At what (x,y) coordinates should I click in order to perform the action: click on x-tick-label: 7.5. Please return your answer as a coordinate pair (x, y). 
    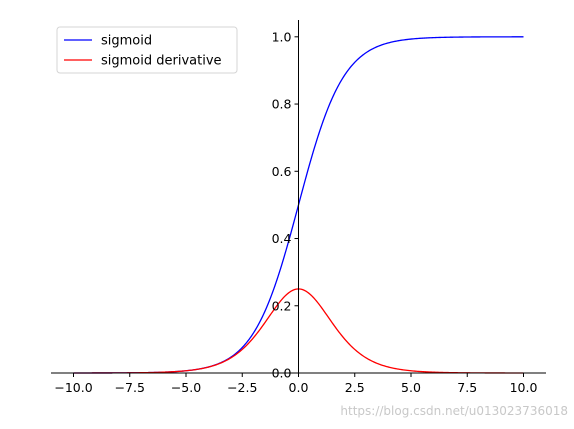
    Looking at the image, I should click on (467, 387).